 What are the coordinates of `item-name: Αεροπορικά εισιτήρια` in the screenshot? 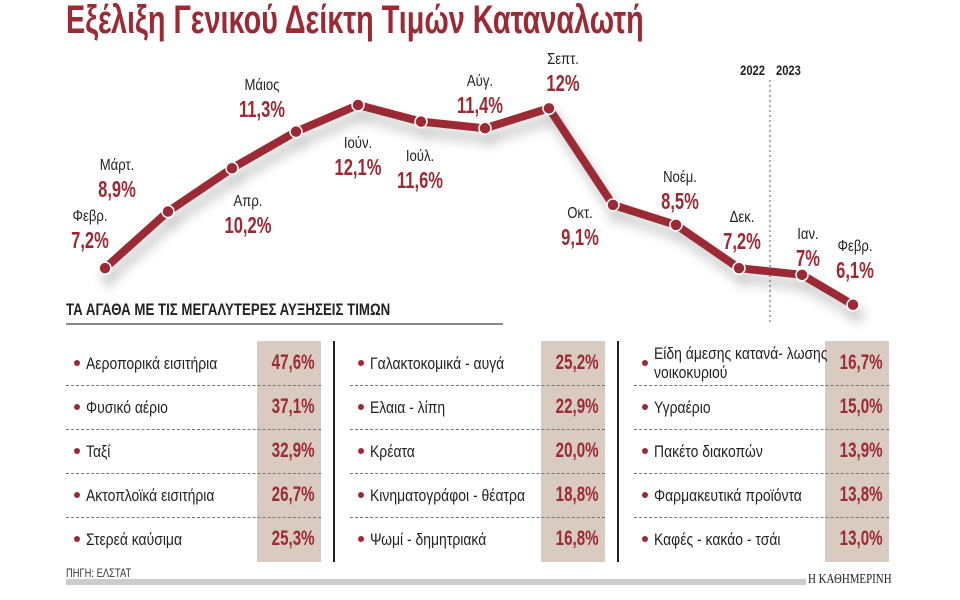 It's located at (152, 363).